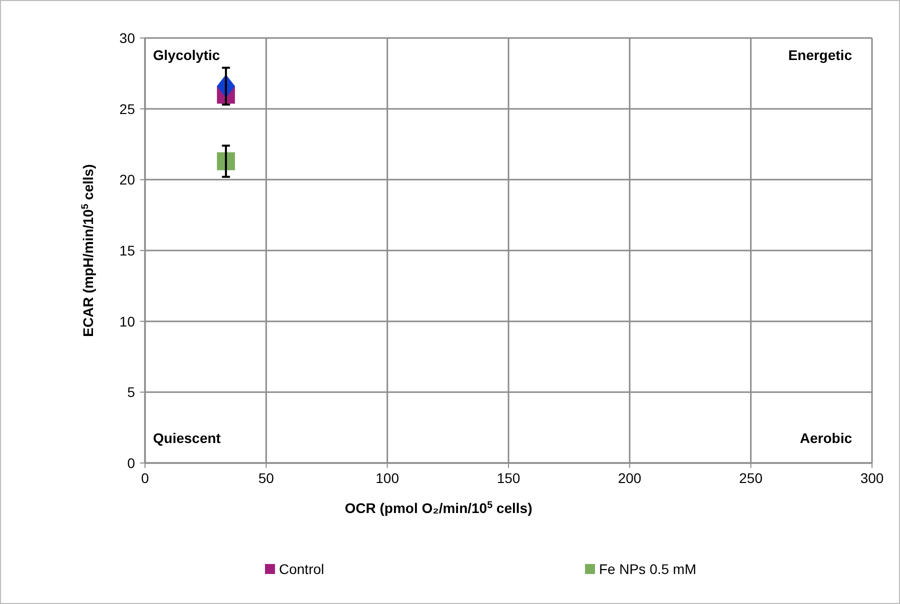  What do you see at coordinates (127, 38) in the screenshot?
I see `y-tick-label: 30` at bounding box center [127, 38].